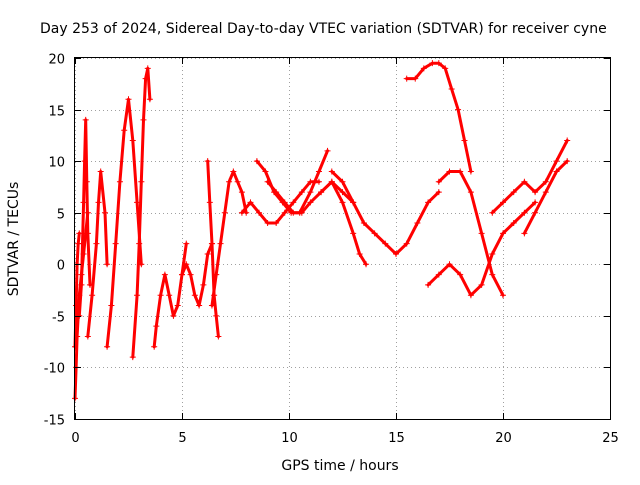 The width and height of the screenshot is (640, 485). I want to click on y-tick-label: -5, so click(58, 318).